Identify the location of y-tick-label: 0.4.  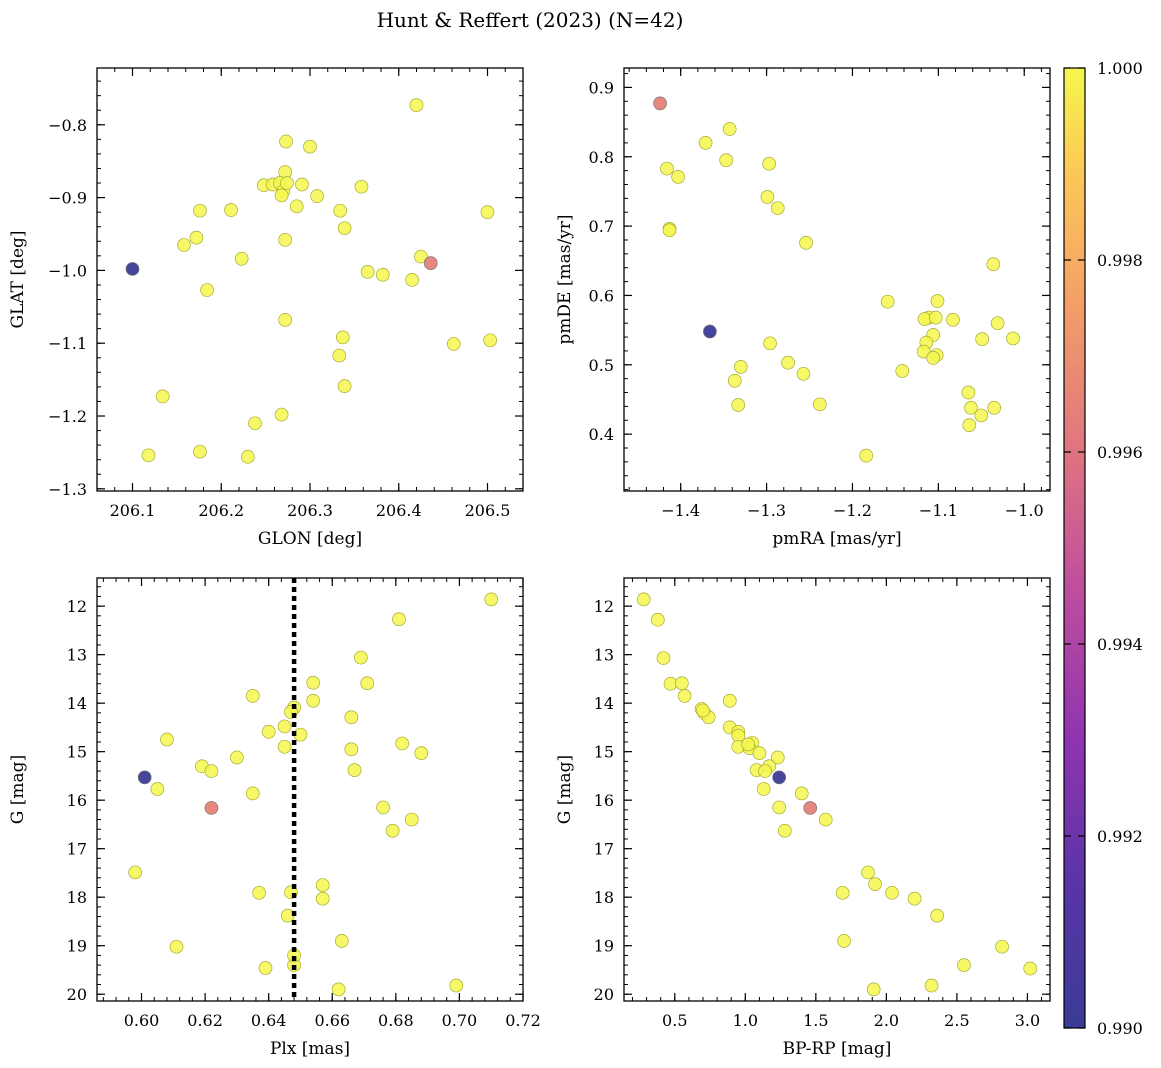
(601, 434).